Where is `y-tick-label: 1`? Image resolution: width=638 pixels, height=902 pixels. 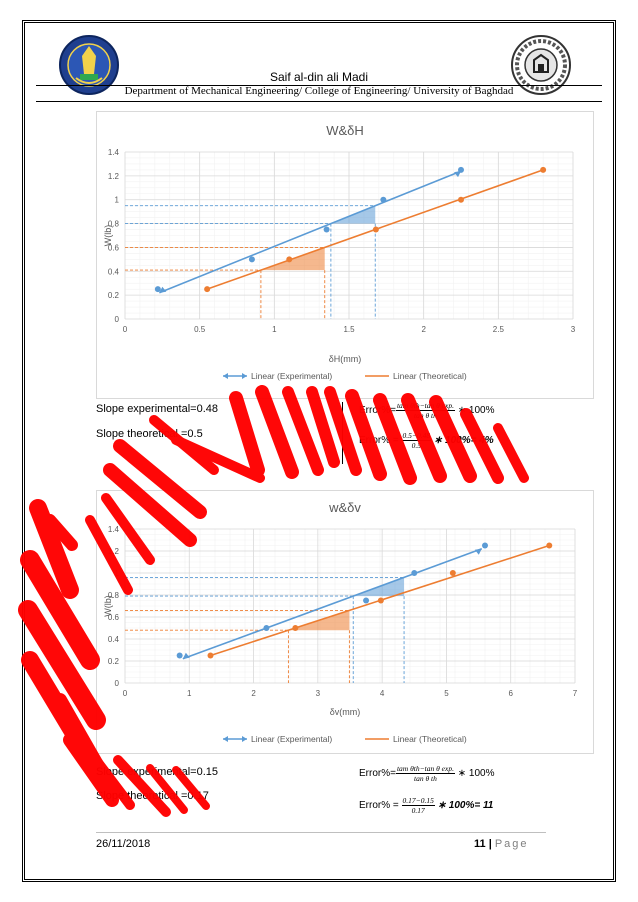 y-tick-label: 1 is located at coordinates (117, 573).